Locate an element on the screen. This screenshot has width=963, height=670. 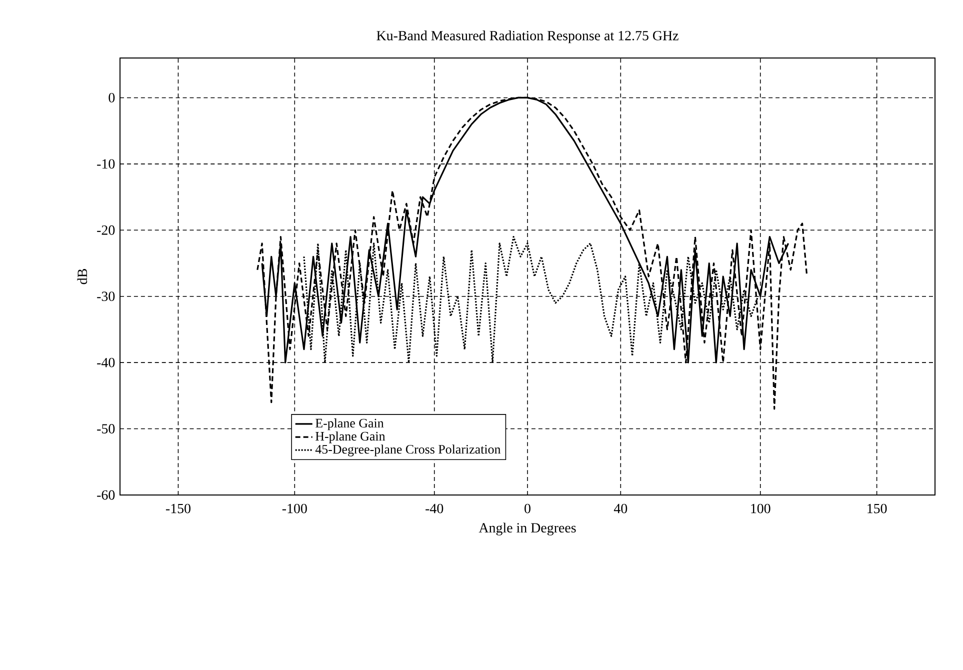
x-axis-title: Angle in Degrees is located at coordinates (527, 529).